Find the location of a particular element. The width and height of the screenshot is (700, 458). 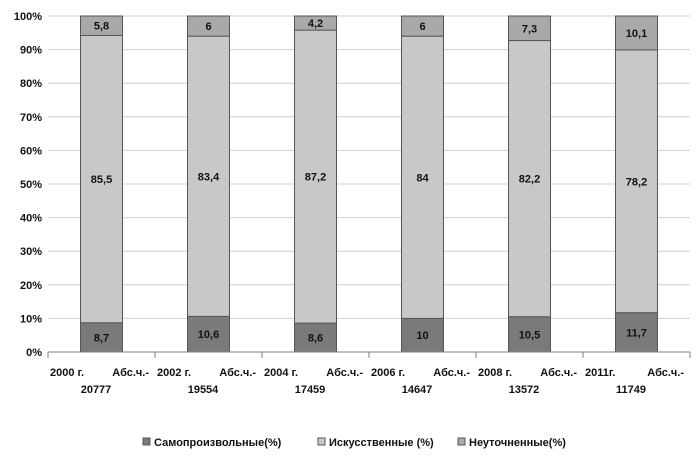

data-label: 11,7 is located at coordinates (636, 333).